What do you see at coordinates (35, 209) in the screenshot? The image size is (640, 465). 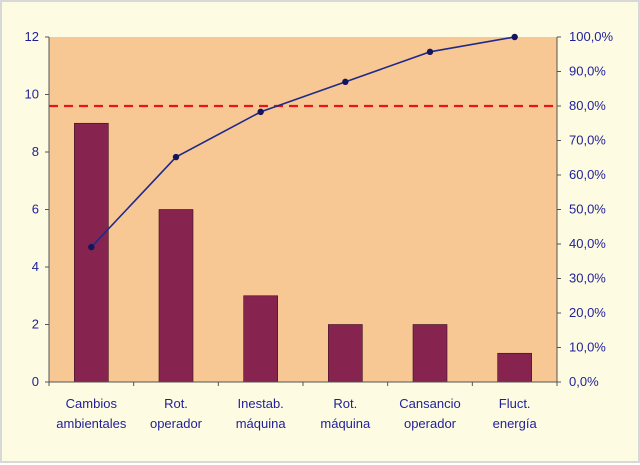 I see `left-tick-label: 6` at bounding box center [35, 209].